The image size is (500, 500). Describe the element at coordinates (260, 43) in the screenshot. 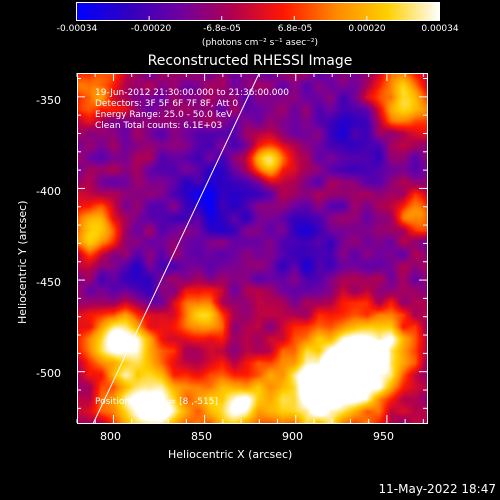

I see `colorbar-units: (photons cm⁻² s⁻¹ asec⁻²)` at that location.